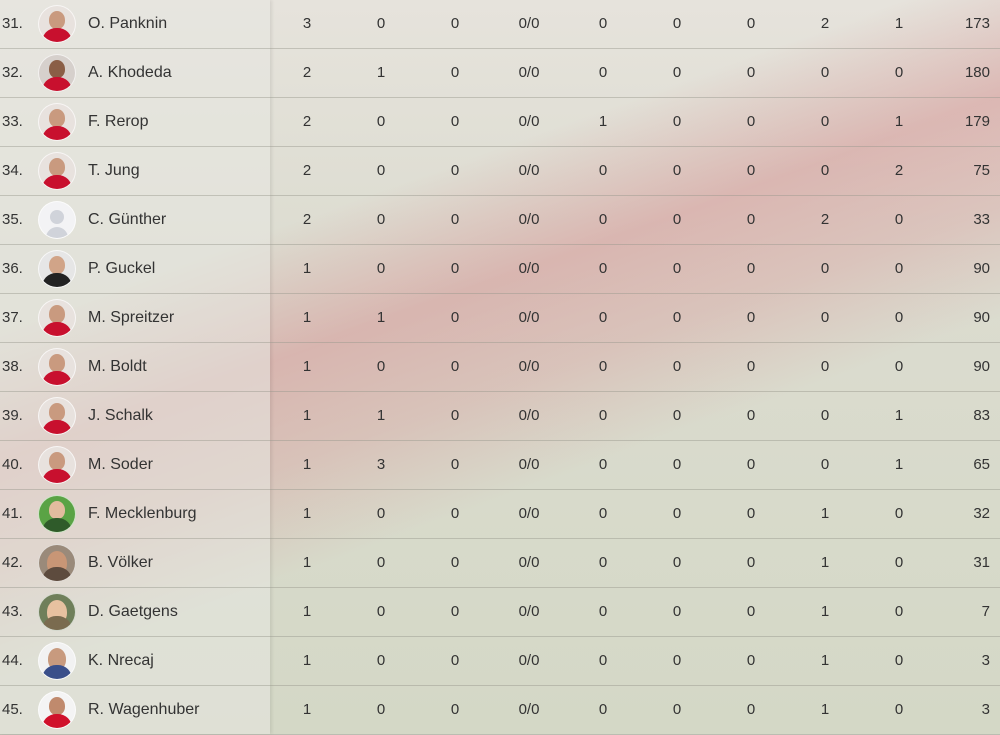  Describe the element at coordinates (500, 73) in the screenshot. I see `table-row: 32. A. Khodeda 2 1 0 0/0 0 0 0 0 0 180` at that location.